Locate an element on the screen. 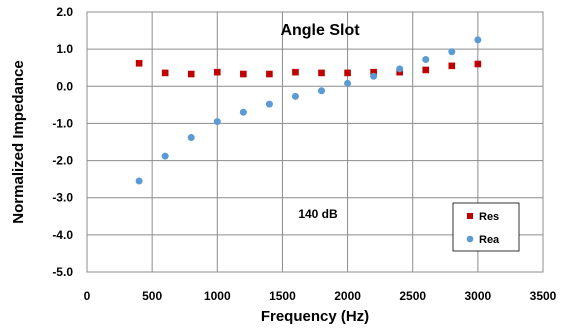 The image size is (566, 332). legend-label-rea: Rea is located at coordinates (489, 240).